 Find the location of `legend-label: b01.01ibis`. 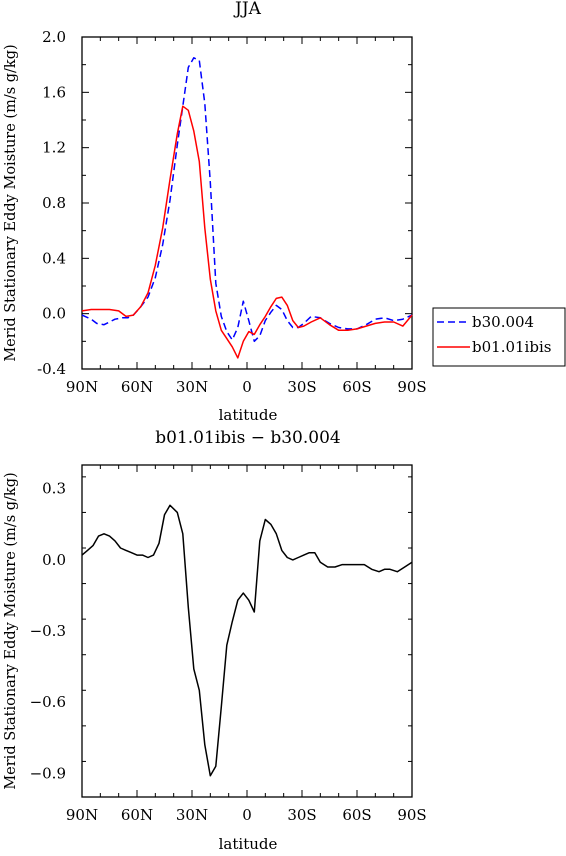

legend-label: b01.01ibis is located at coordinates (511, 347).